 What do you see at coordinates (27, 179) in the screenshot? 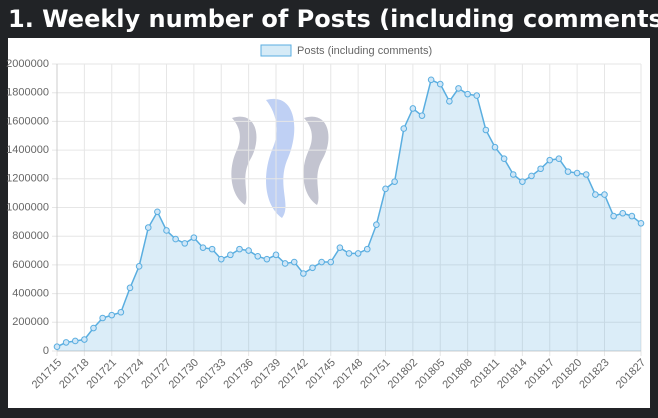
I see `y-tick-label: 1200000` at bounding box center [27, 179].